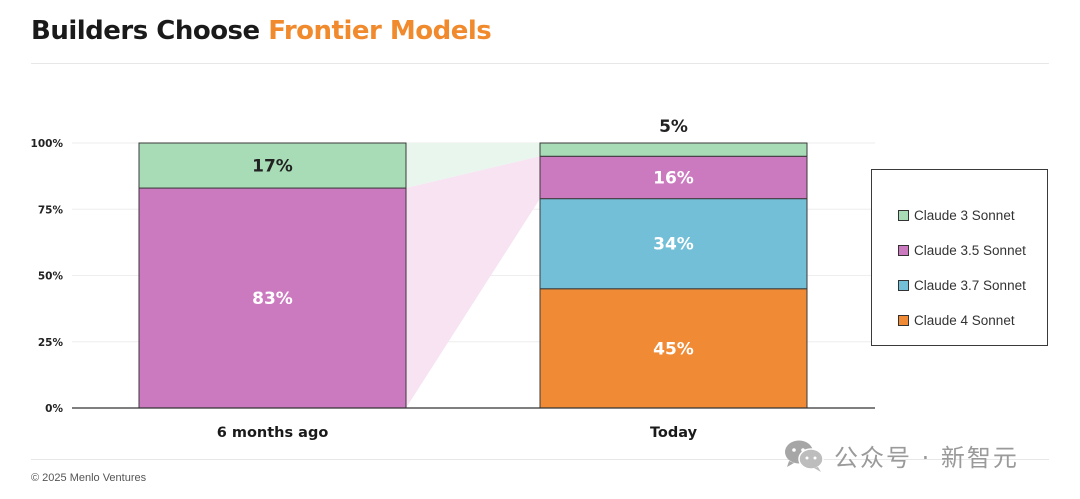 The width and height of the screenshot is (1080, 499). I want to click on data-label-today-claude-4-sonnet: 45%, so click(673, 349).